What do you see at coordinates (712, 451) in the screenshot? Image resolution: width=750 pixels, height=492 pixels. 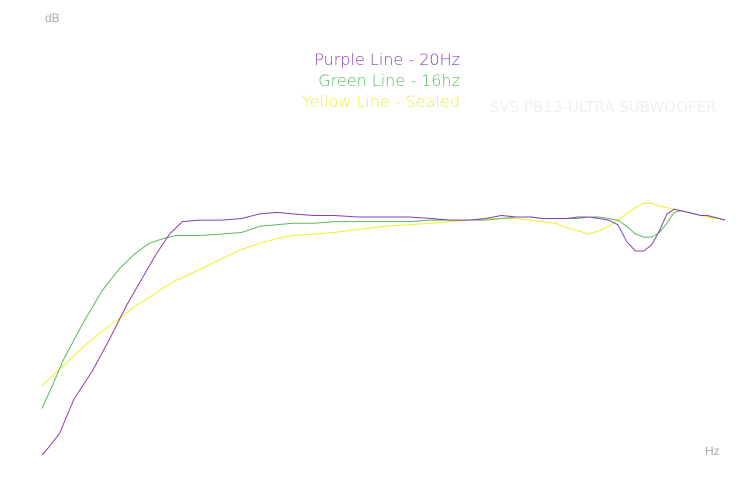 I see `x-axis-label: Hz` at bounding box center [712, 451].